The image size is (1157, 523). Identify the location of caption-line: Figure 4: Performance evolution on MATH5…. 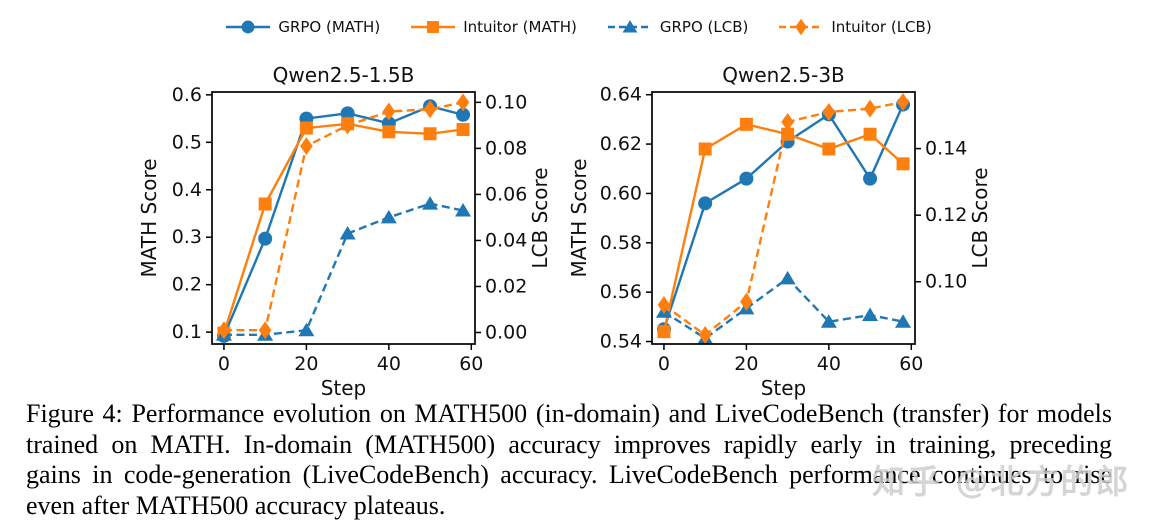
(569, 413).